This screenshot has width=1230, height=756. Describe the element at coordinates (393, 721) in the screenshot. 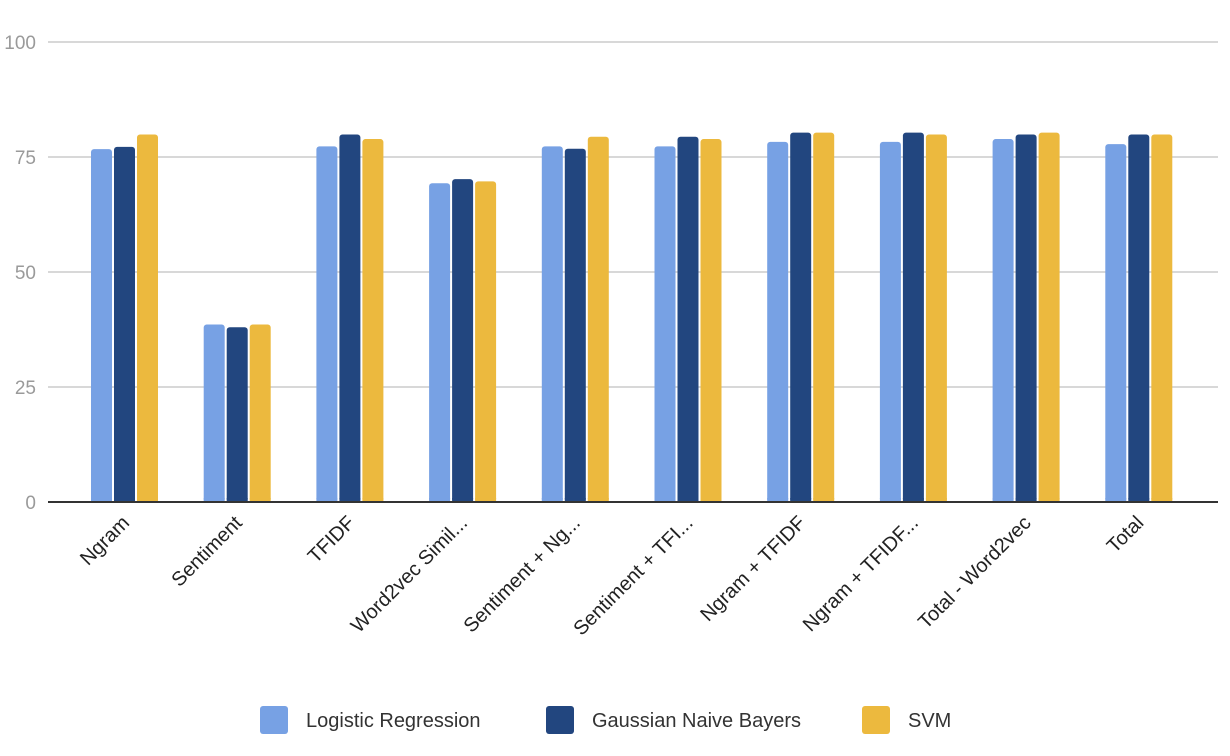

I see `legend-label: Logistic Regression` at that location.